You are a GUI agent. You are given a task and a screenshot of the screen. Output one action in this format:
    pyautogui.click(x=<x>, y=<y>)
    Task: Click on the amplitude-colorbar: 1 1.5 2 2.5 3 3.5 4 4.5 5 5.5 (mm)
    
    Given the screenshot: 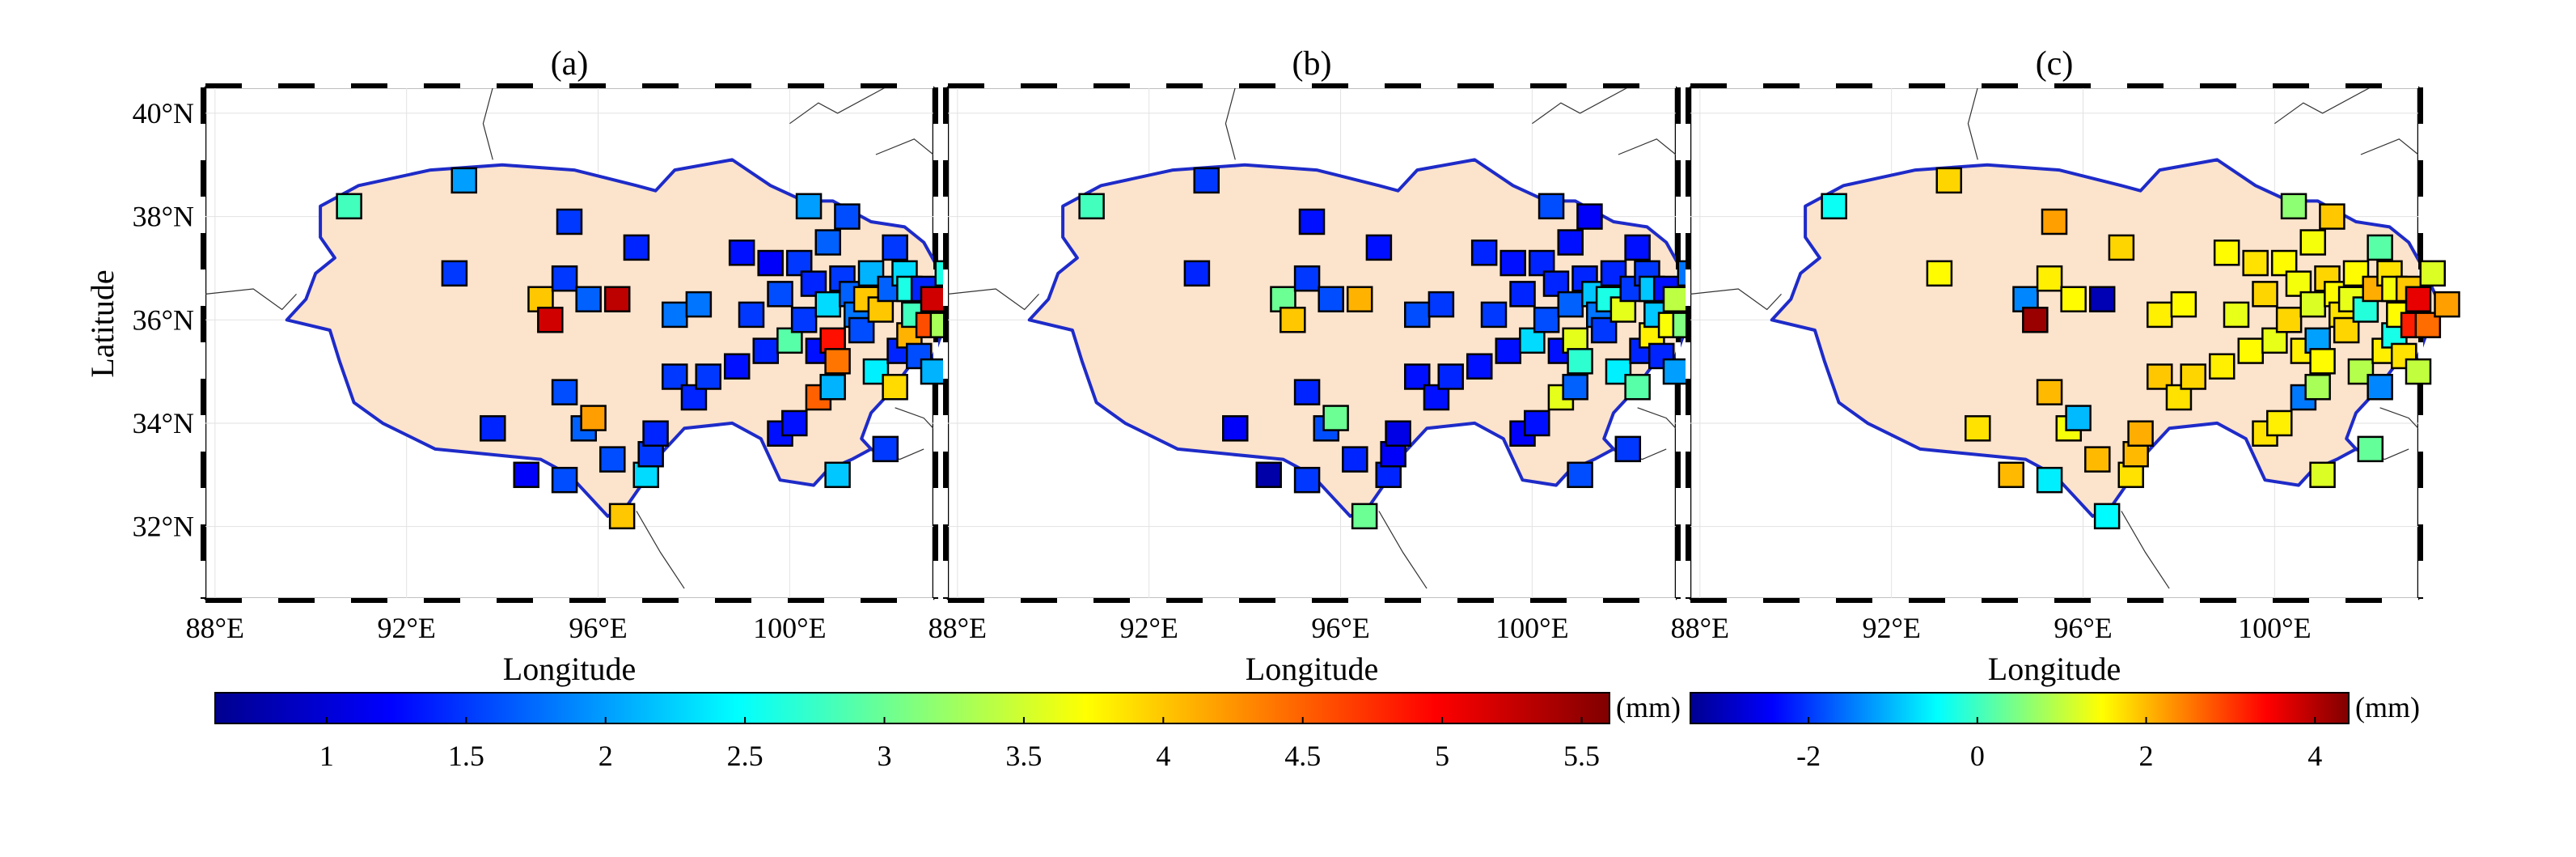 What is the action you would take?
    pyautogui.click(x=948, y=731)
    